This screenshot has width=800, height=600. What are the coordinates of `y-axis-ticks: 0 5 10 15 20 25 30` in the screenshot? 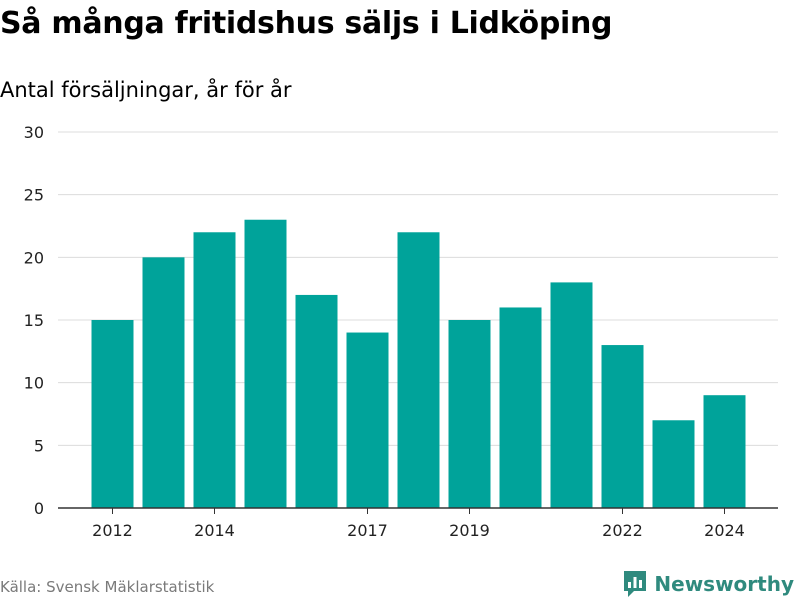 It's located at (34, 320).